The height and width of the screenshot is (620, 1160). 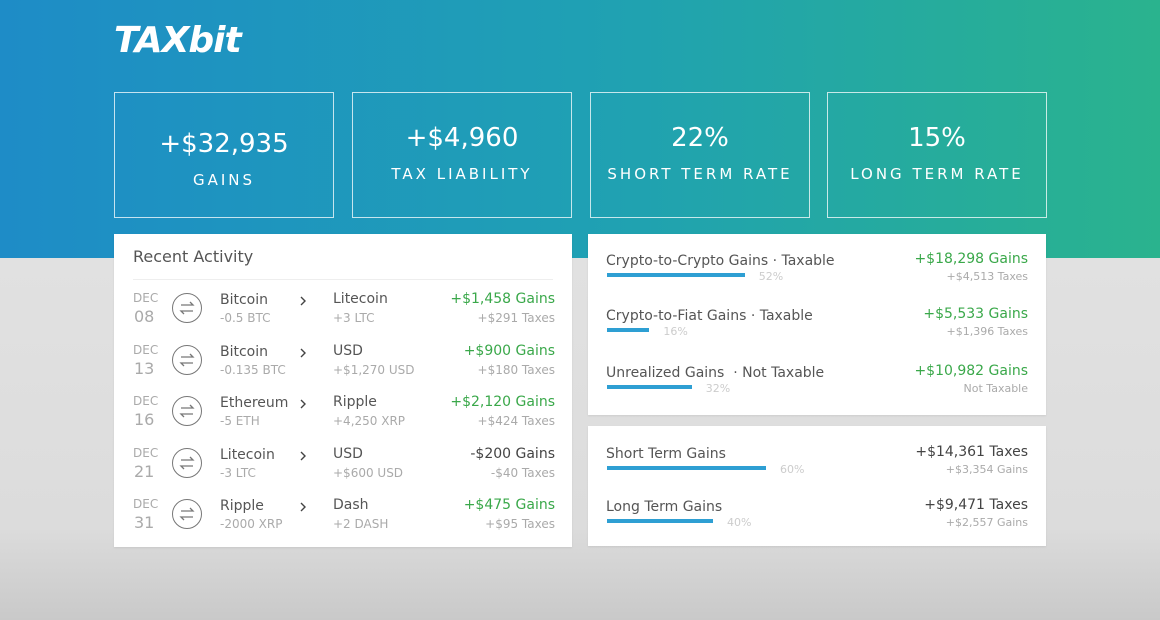 What do you see at coordinates (224, 144) in the screenshot?
I see `stat-value: +$32,935` at bounding box center [224, 144].